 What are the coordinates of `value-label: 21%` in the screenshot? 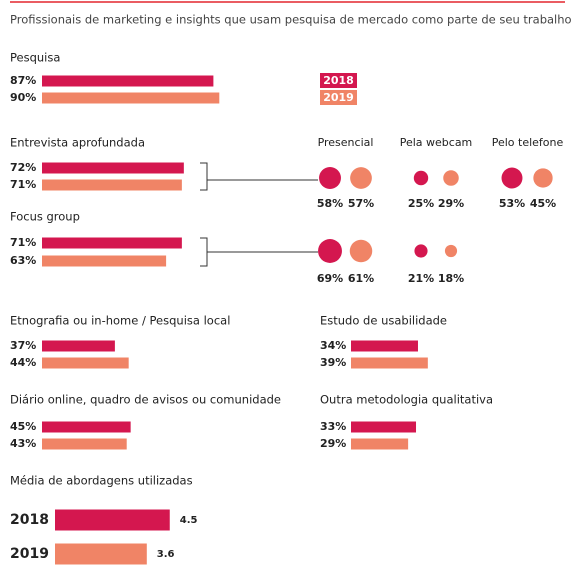 It's located at (421, 278).